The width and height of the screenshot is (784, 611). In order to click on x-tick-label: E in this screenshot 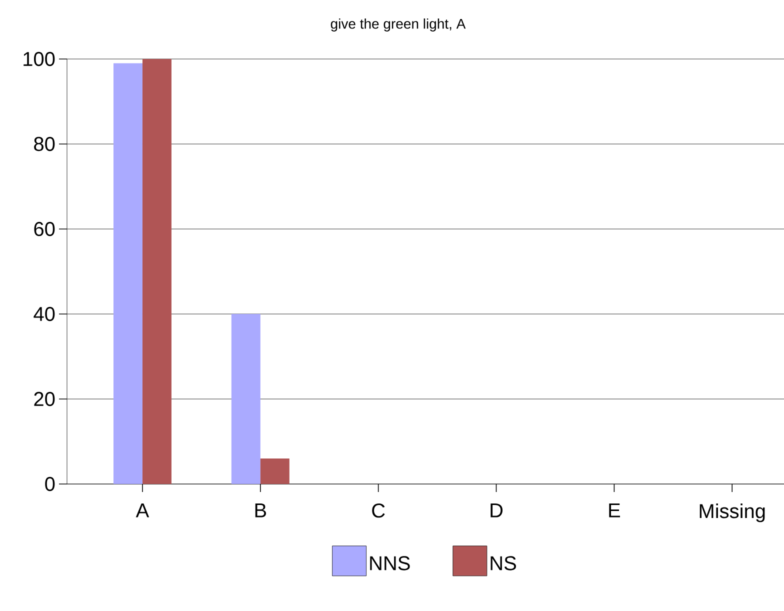, I will do `click(614, 511)`.